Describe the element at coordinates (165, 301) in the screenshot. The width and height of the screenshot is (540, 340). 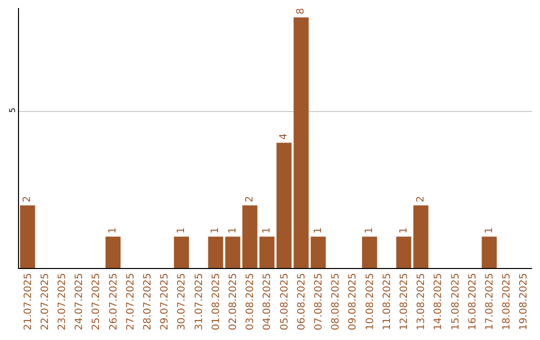
I see `x-tick-label: 29.07.2025` at that location.